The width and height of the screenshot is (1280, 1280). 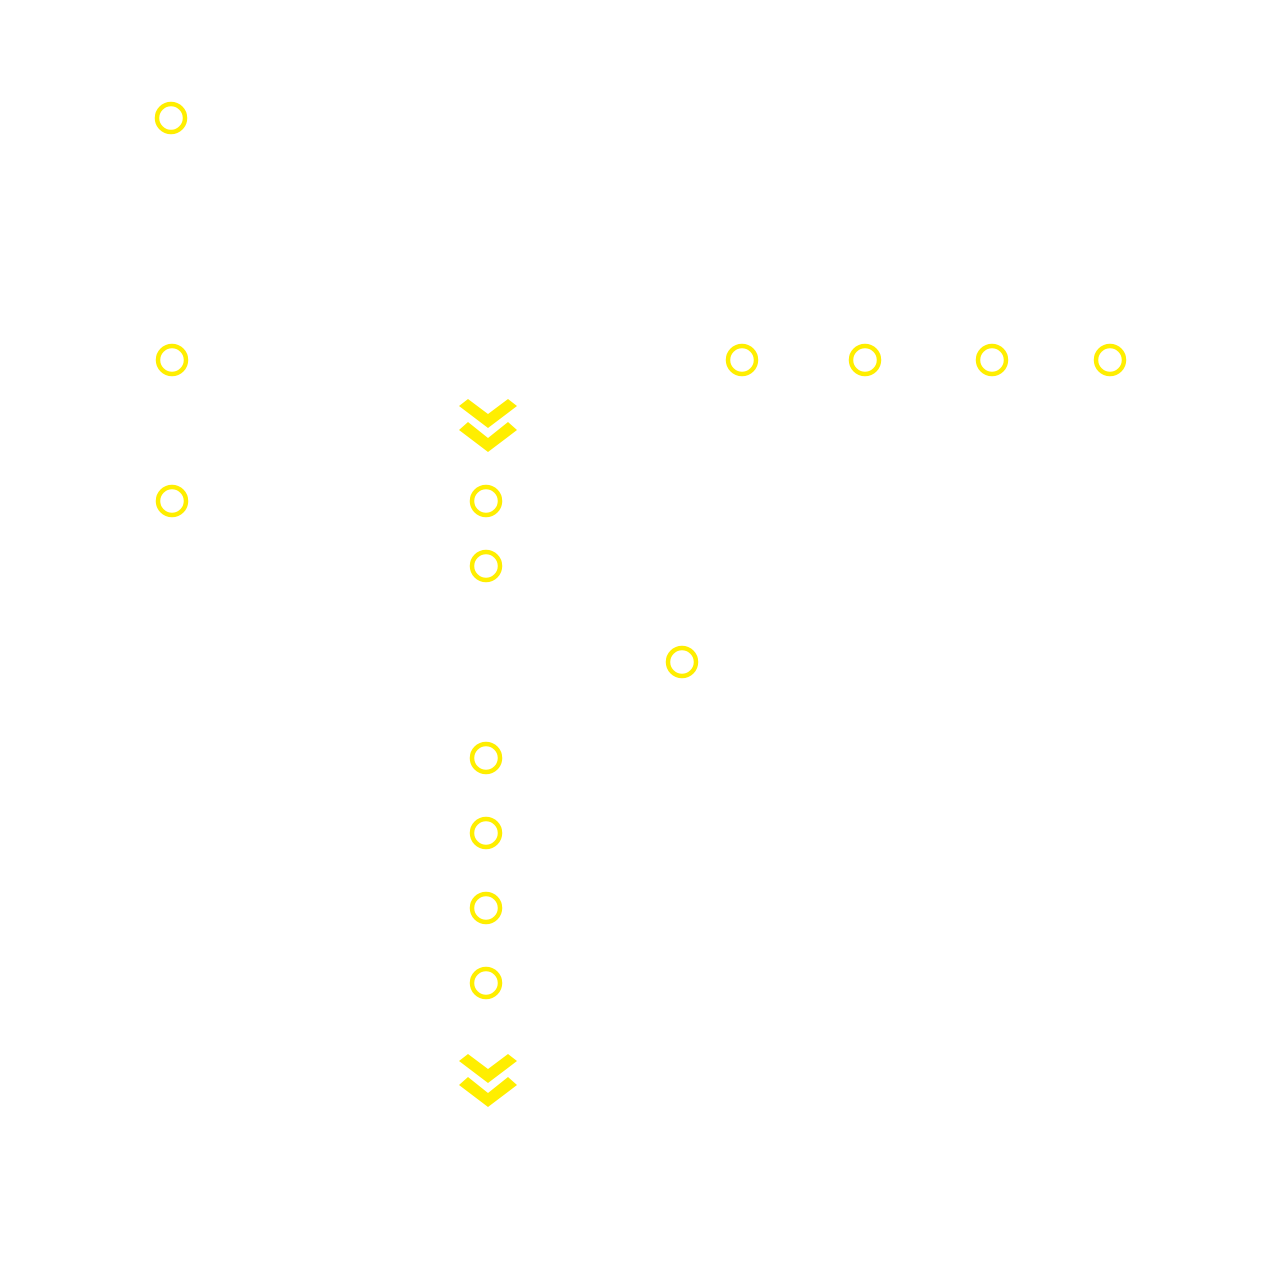 I want to click on hotspot-row3-col2, so click(x=486, y=501).